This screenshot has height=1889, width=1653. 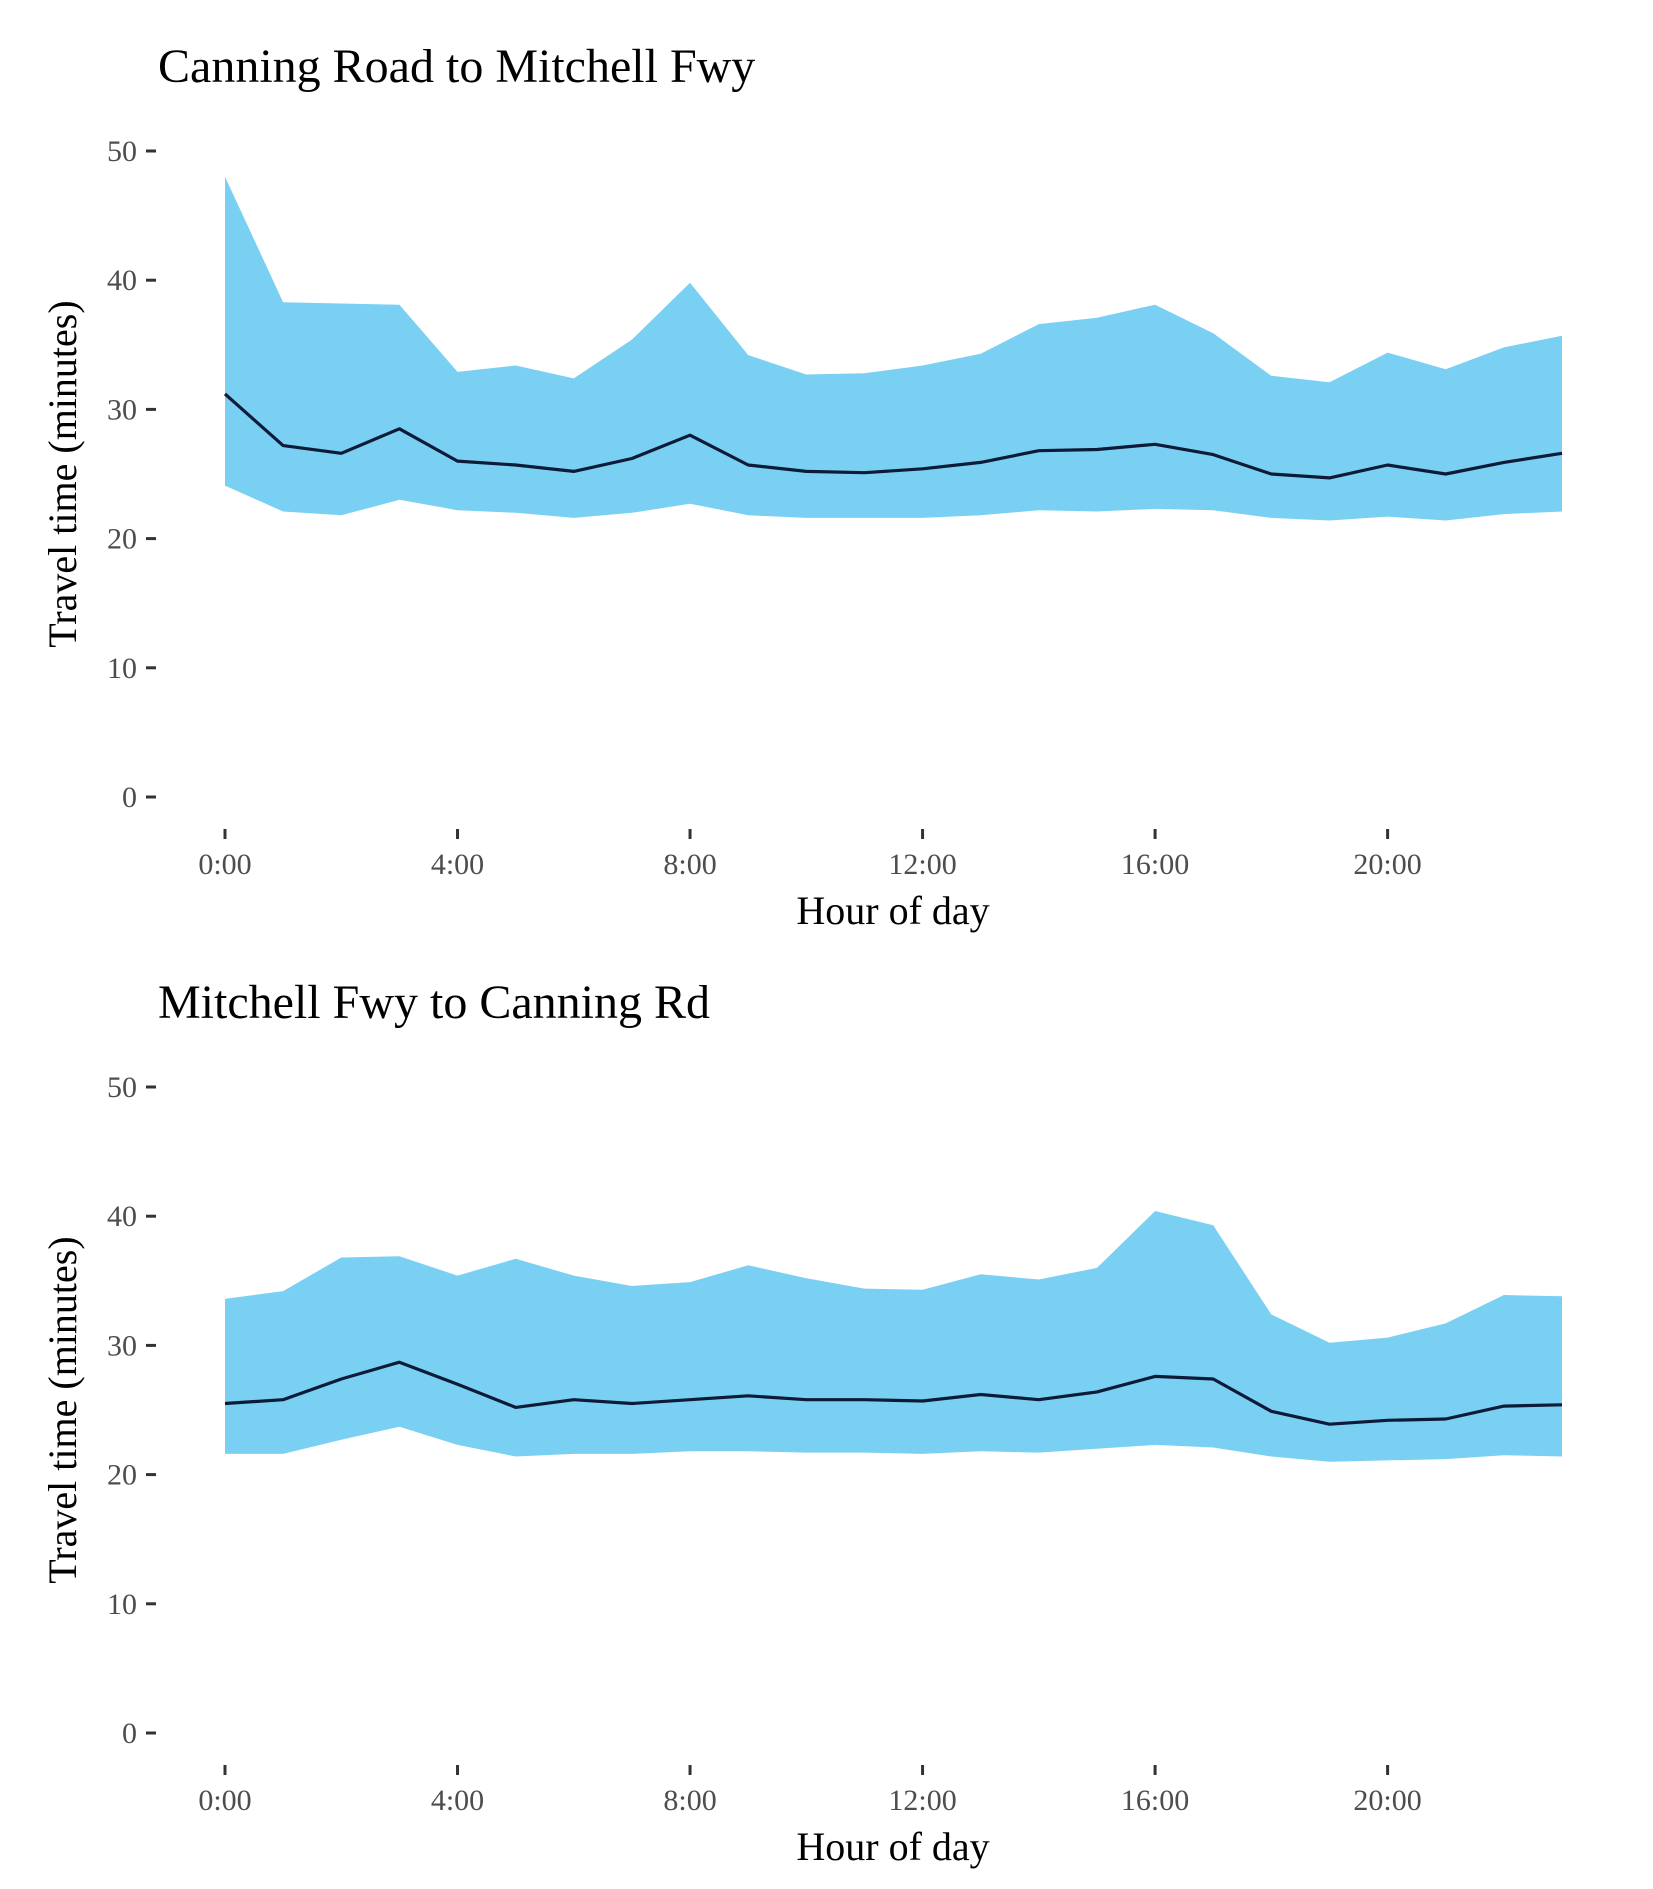 I want to click on chart-title: Canning Road to Mitchell Fwy, so click(x=456, y=66).